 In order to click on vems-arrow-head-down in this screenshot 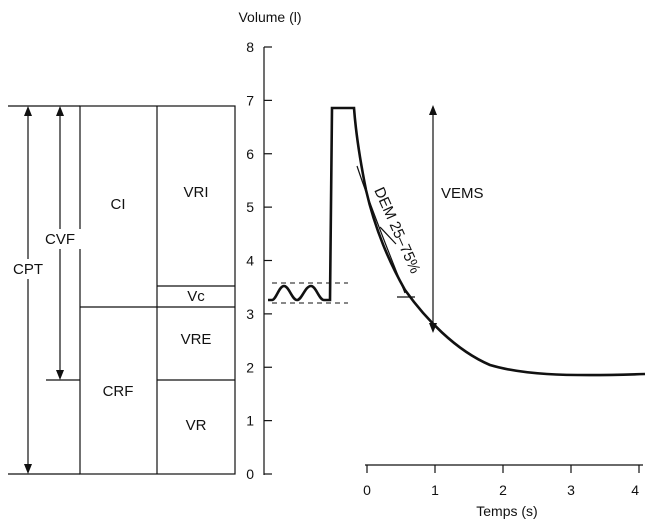, I will do `click(433, 328)`.